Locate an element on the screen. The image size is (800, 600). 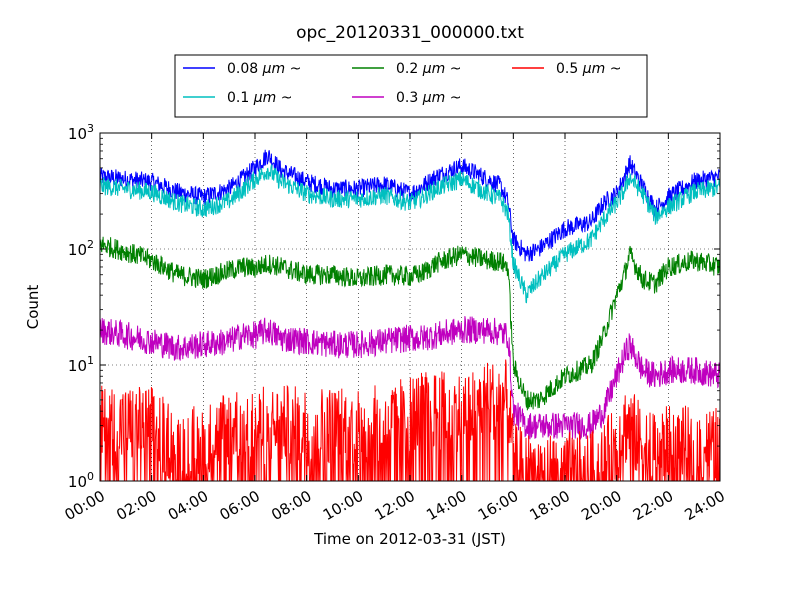
legend-entry: 0.2 μm ~ is located at coordinates (428, 69).